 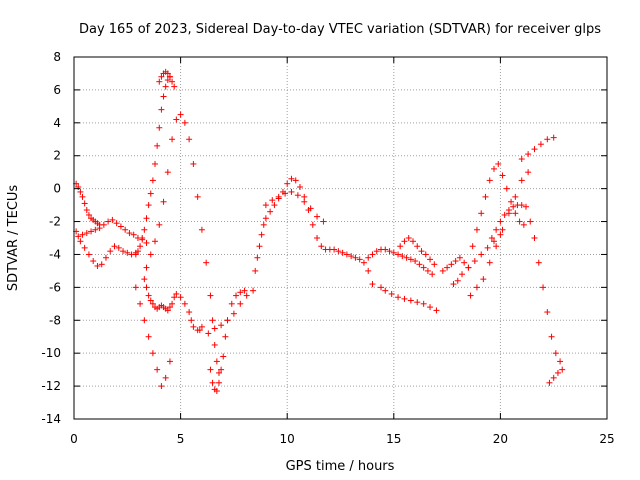 What do you see at coordinates (606, 439) in the screenshot?
I see `x-tick-label: 25` at bounding box center [606, 439].